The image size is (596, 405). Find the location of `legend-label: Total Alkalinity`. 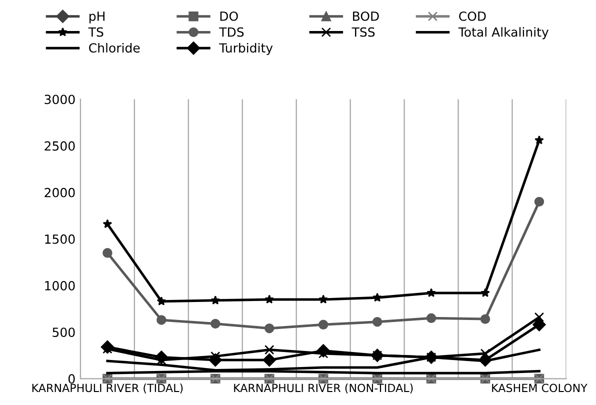

legend-label: Total Alkalinity is located at coordinates (503, 33).